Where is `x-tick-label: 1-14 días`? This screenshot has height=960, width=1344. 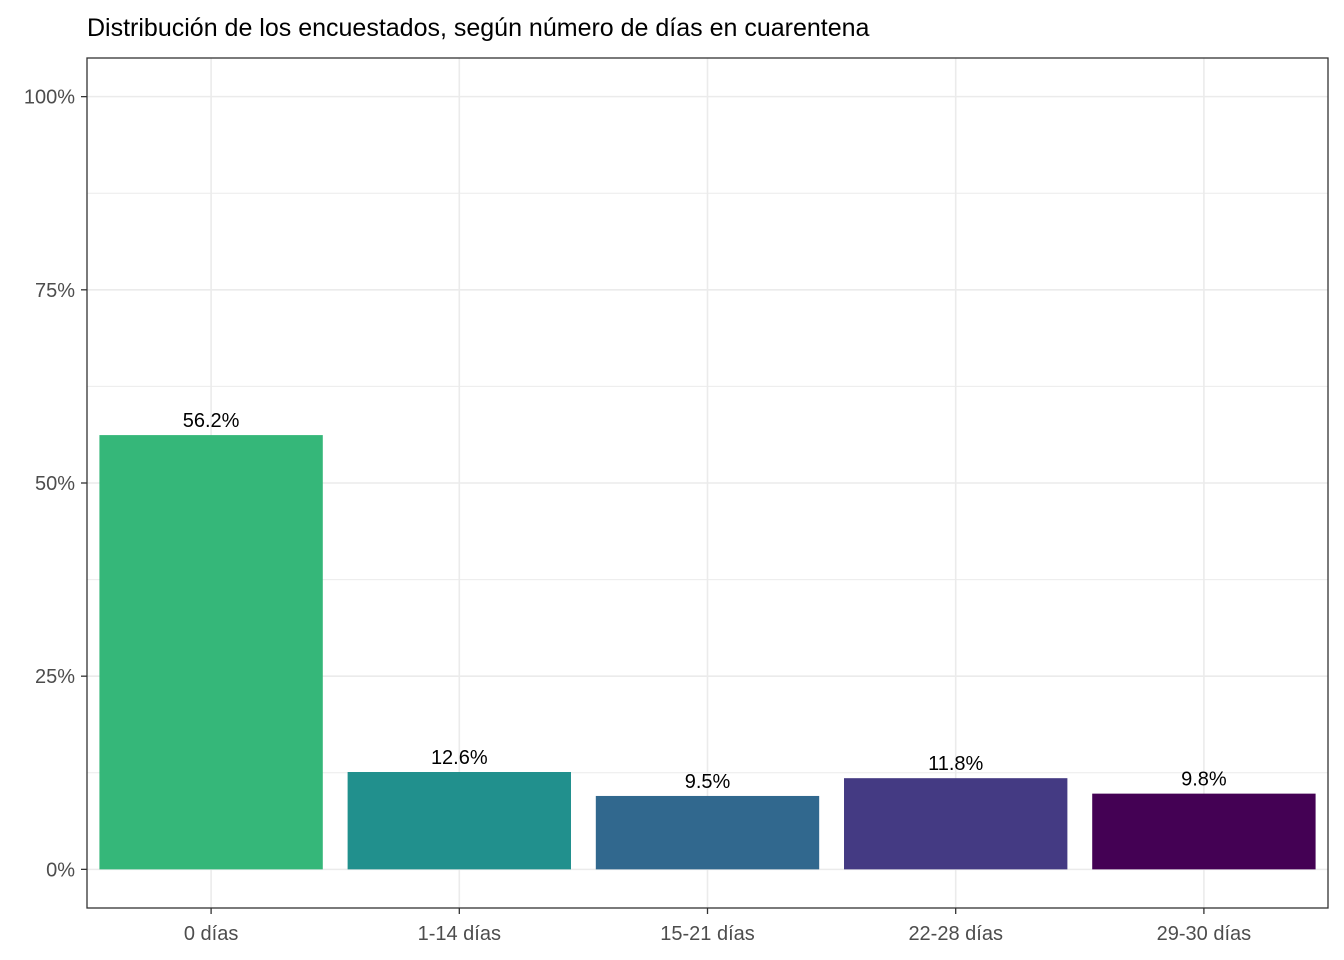 x-tick-label: 1-14 días is located at coordinates (459, 934).